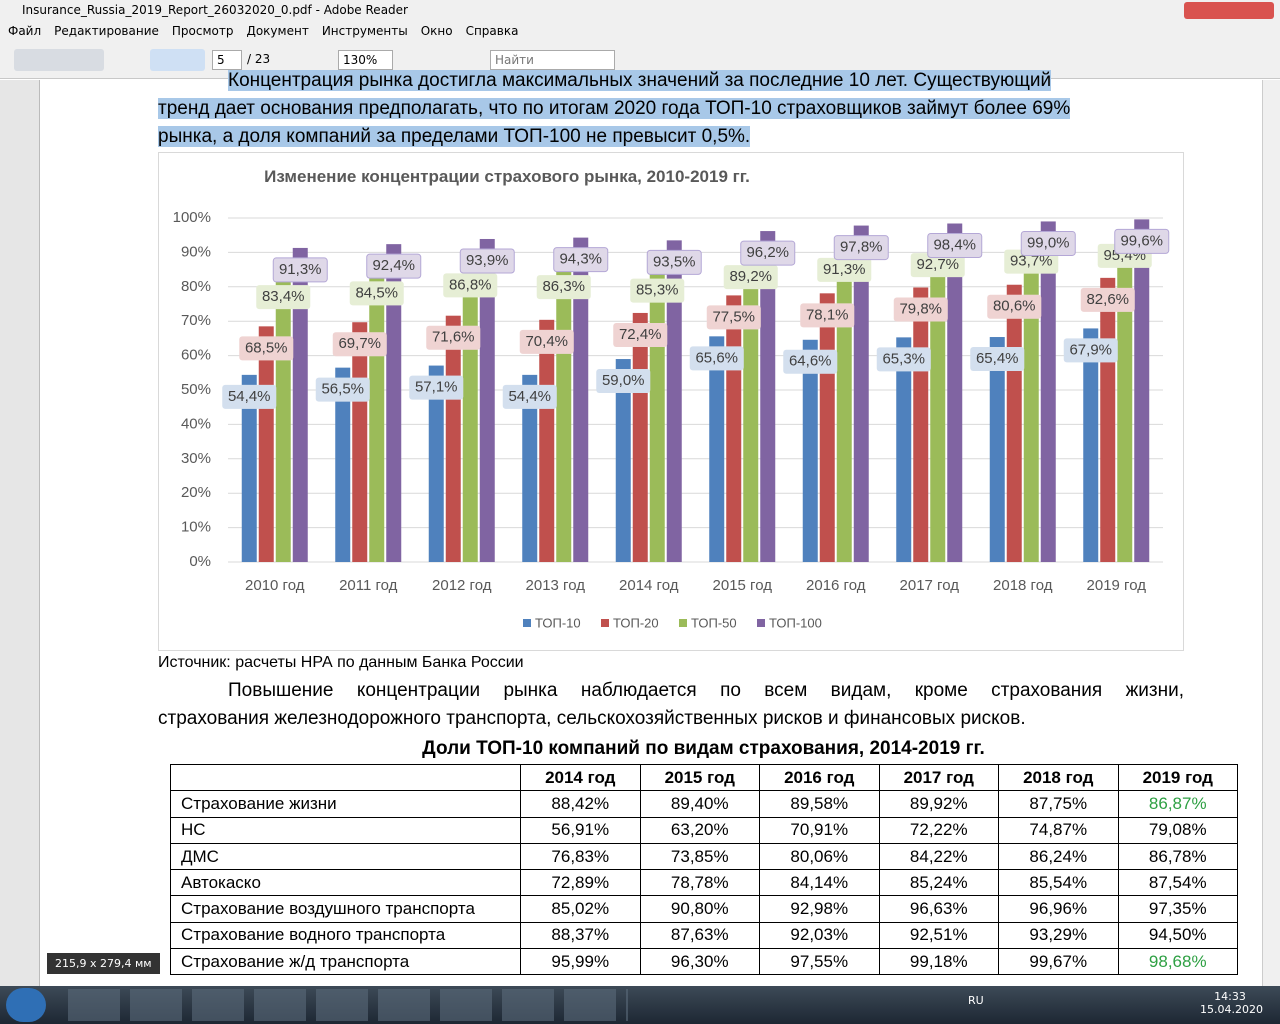 The width and height of the screenshot is (1280, 1024). What do you see at coordinates (177, 60) in the screenshot?
I see `page-arrows` at bounding box center [177, 60].